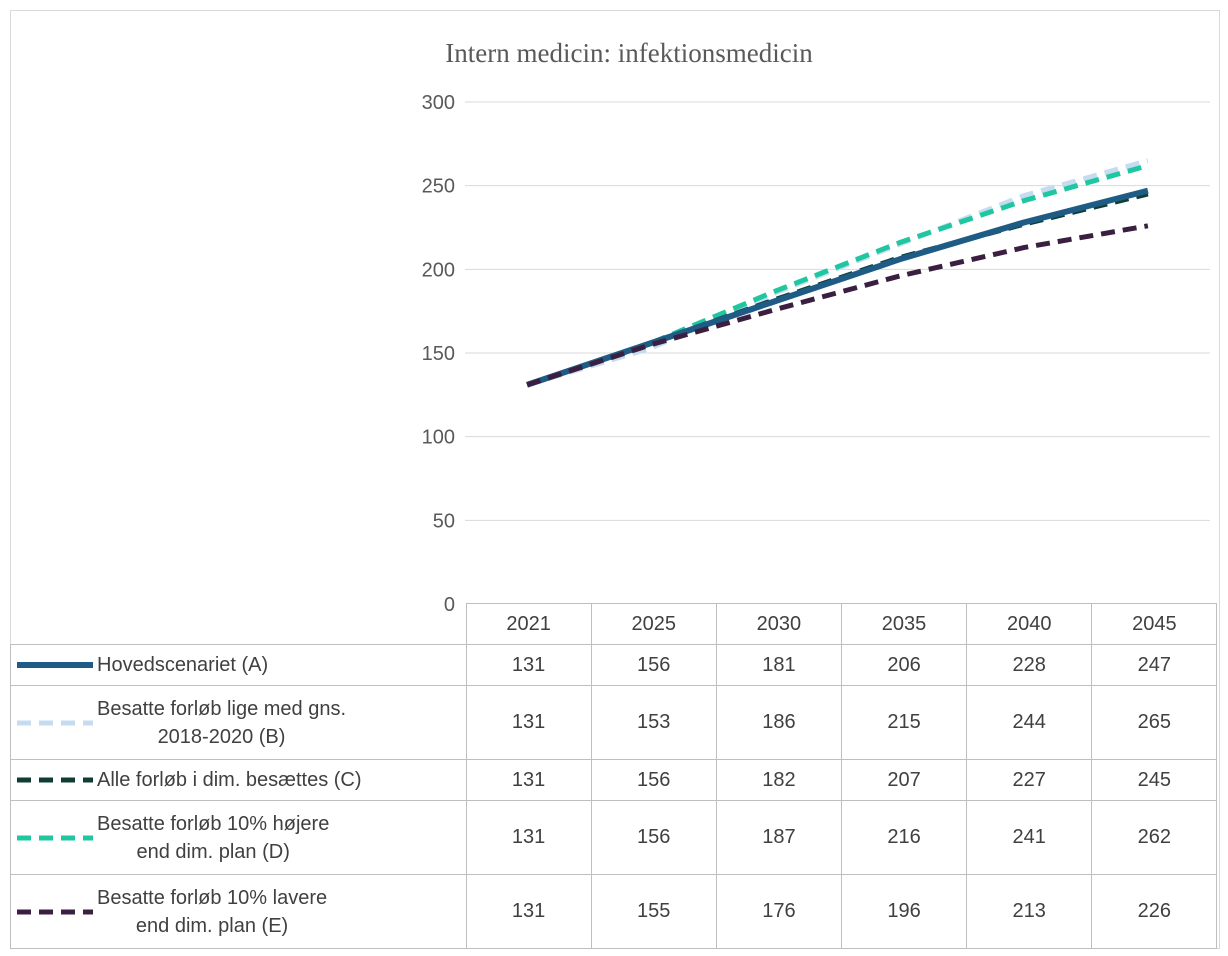 This screenshot has width=1228, height=956. What do you see at coordinates (438, 270) in the screenshot?
I see `y-tick-label: 200` at bounding box center [438, 270].